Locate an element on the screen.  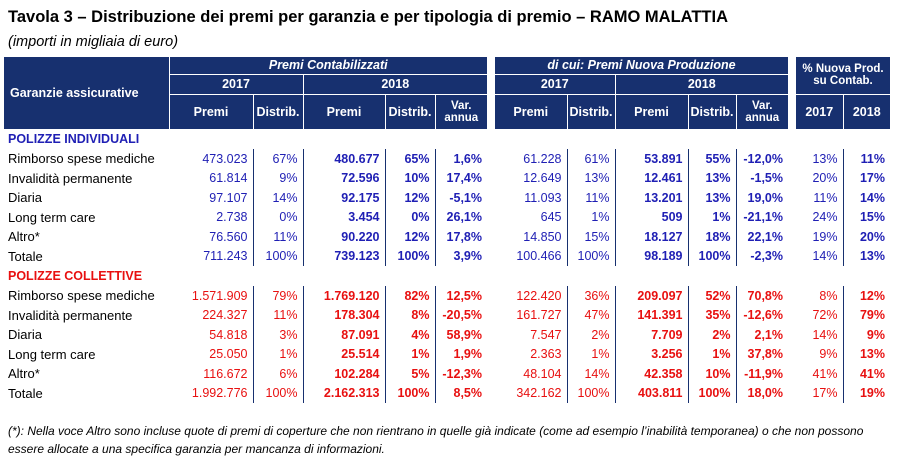
col-header-premi: Premi is located at coordinates (651, 111).